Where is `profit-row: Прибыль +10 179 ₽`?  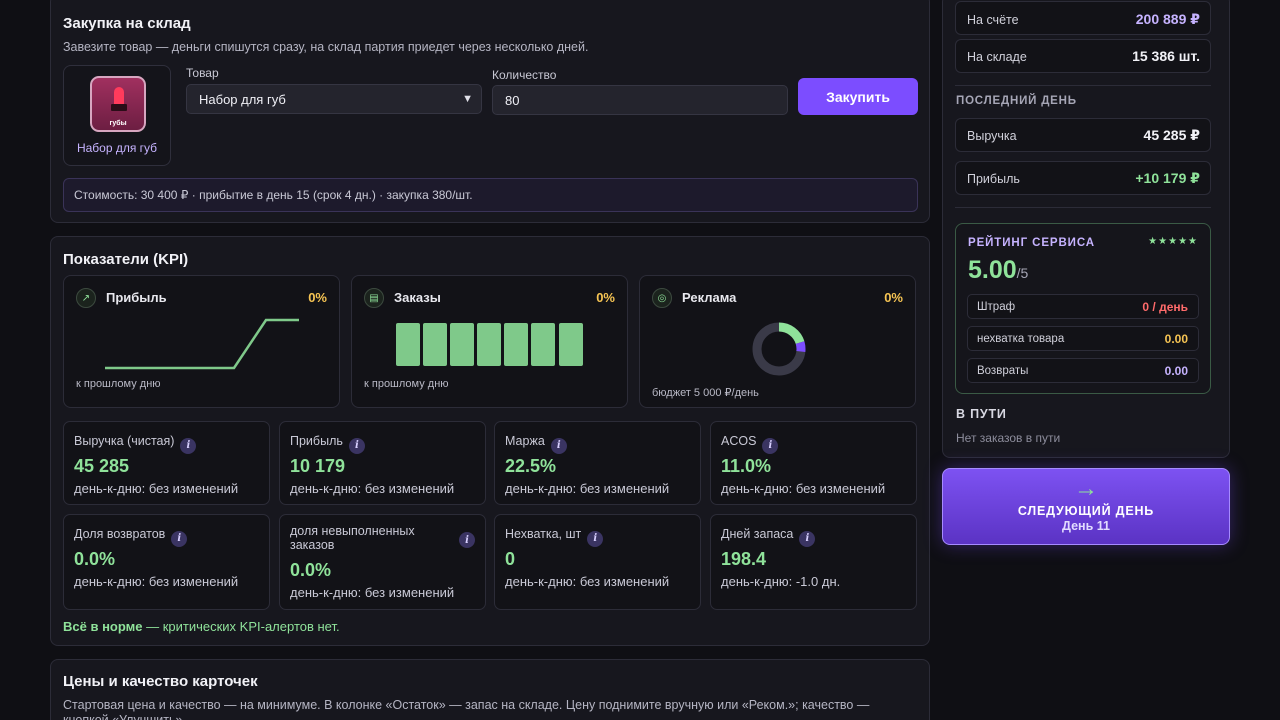
profit-row: Прибыль +10 179 ₽ is located at coordinates (1083, 178).